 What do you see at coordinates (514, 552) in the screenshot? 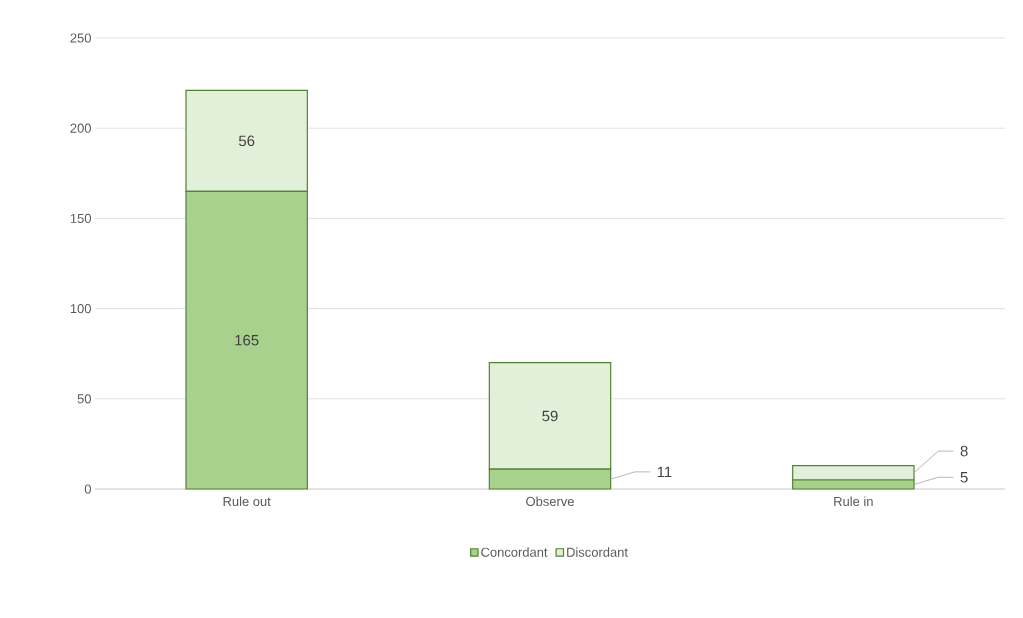
I see `legend-label: Concordant` at bounding box center [514, 552].